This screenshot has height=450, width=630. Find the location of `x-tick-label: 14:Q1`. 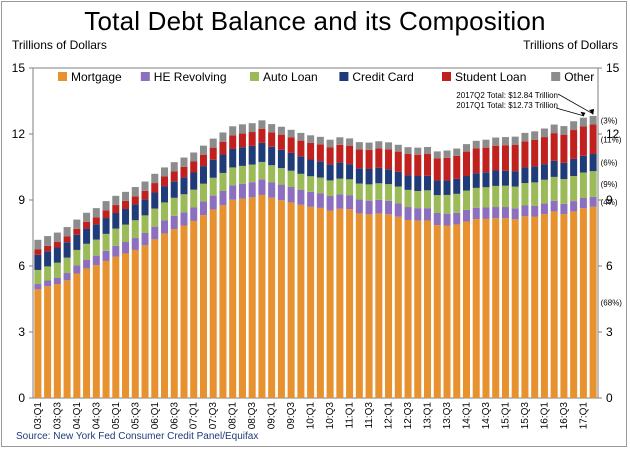

x-tick-label: 14:Q1 is located at coordinates (466, 416).